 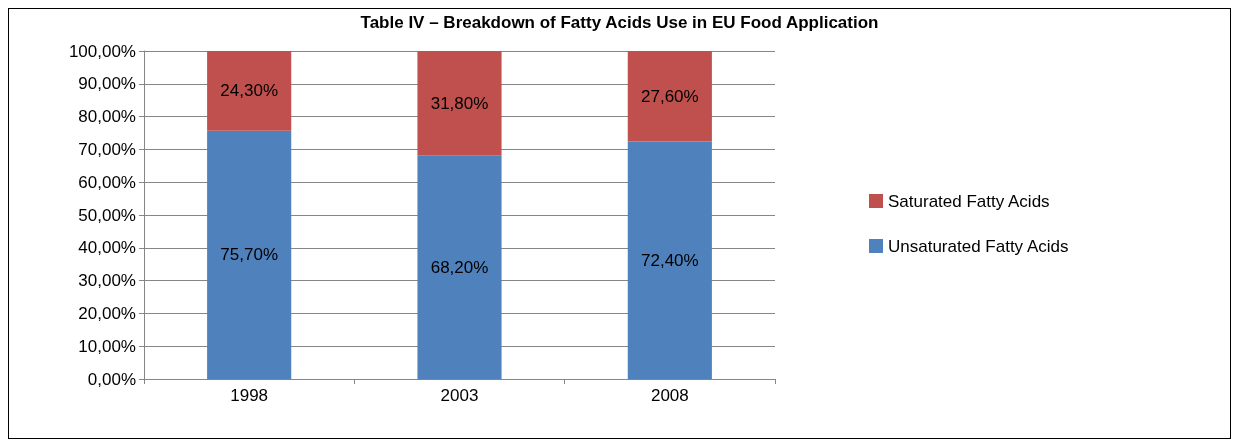 I want to click on y-tick-label: 60,00%, so click(x=107, y=182).